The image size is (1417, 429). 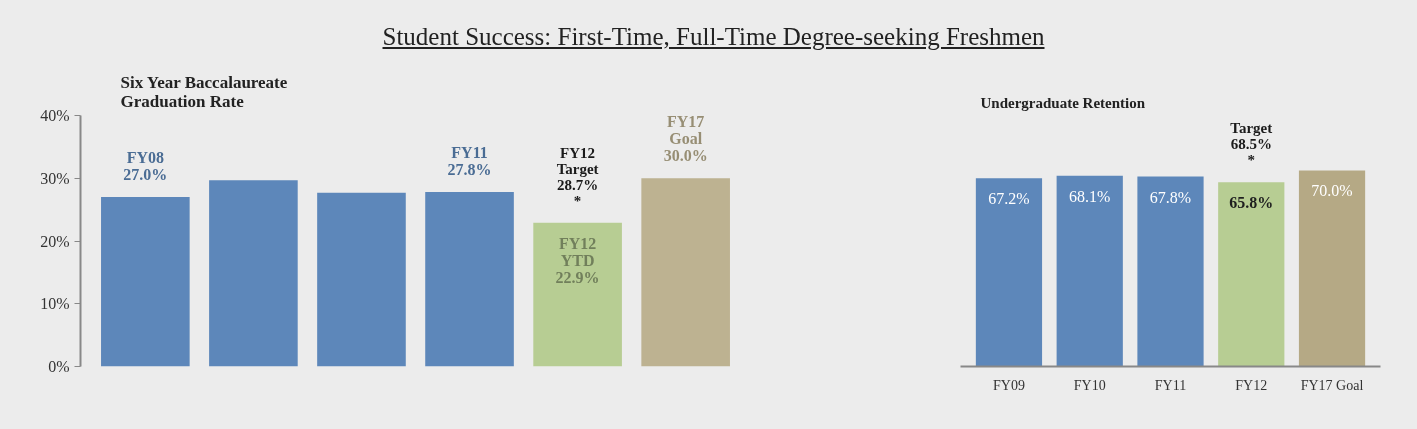 I want to click on annotation: FY12 Target 28.7% *, so click(x=577, y=176).